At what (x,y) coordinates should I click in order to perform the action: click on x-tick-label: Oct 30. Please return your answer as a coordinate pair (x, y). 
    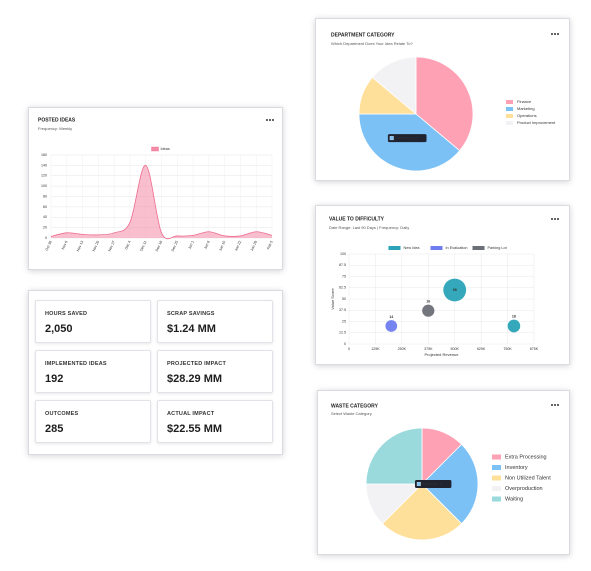
    Looking at the image, I should click on (49, 245).